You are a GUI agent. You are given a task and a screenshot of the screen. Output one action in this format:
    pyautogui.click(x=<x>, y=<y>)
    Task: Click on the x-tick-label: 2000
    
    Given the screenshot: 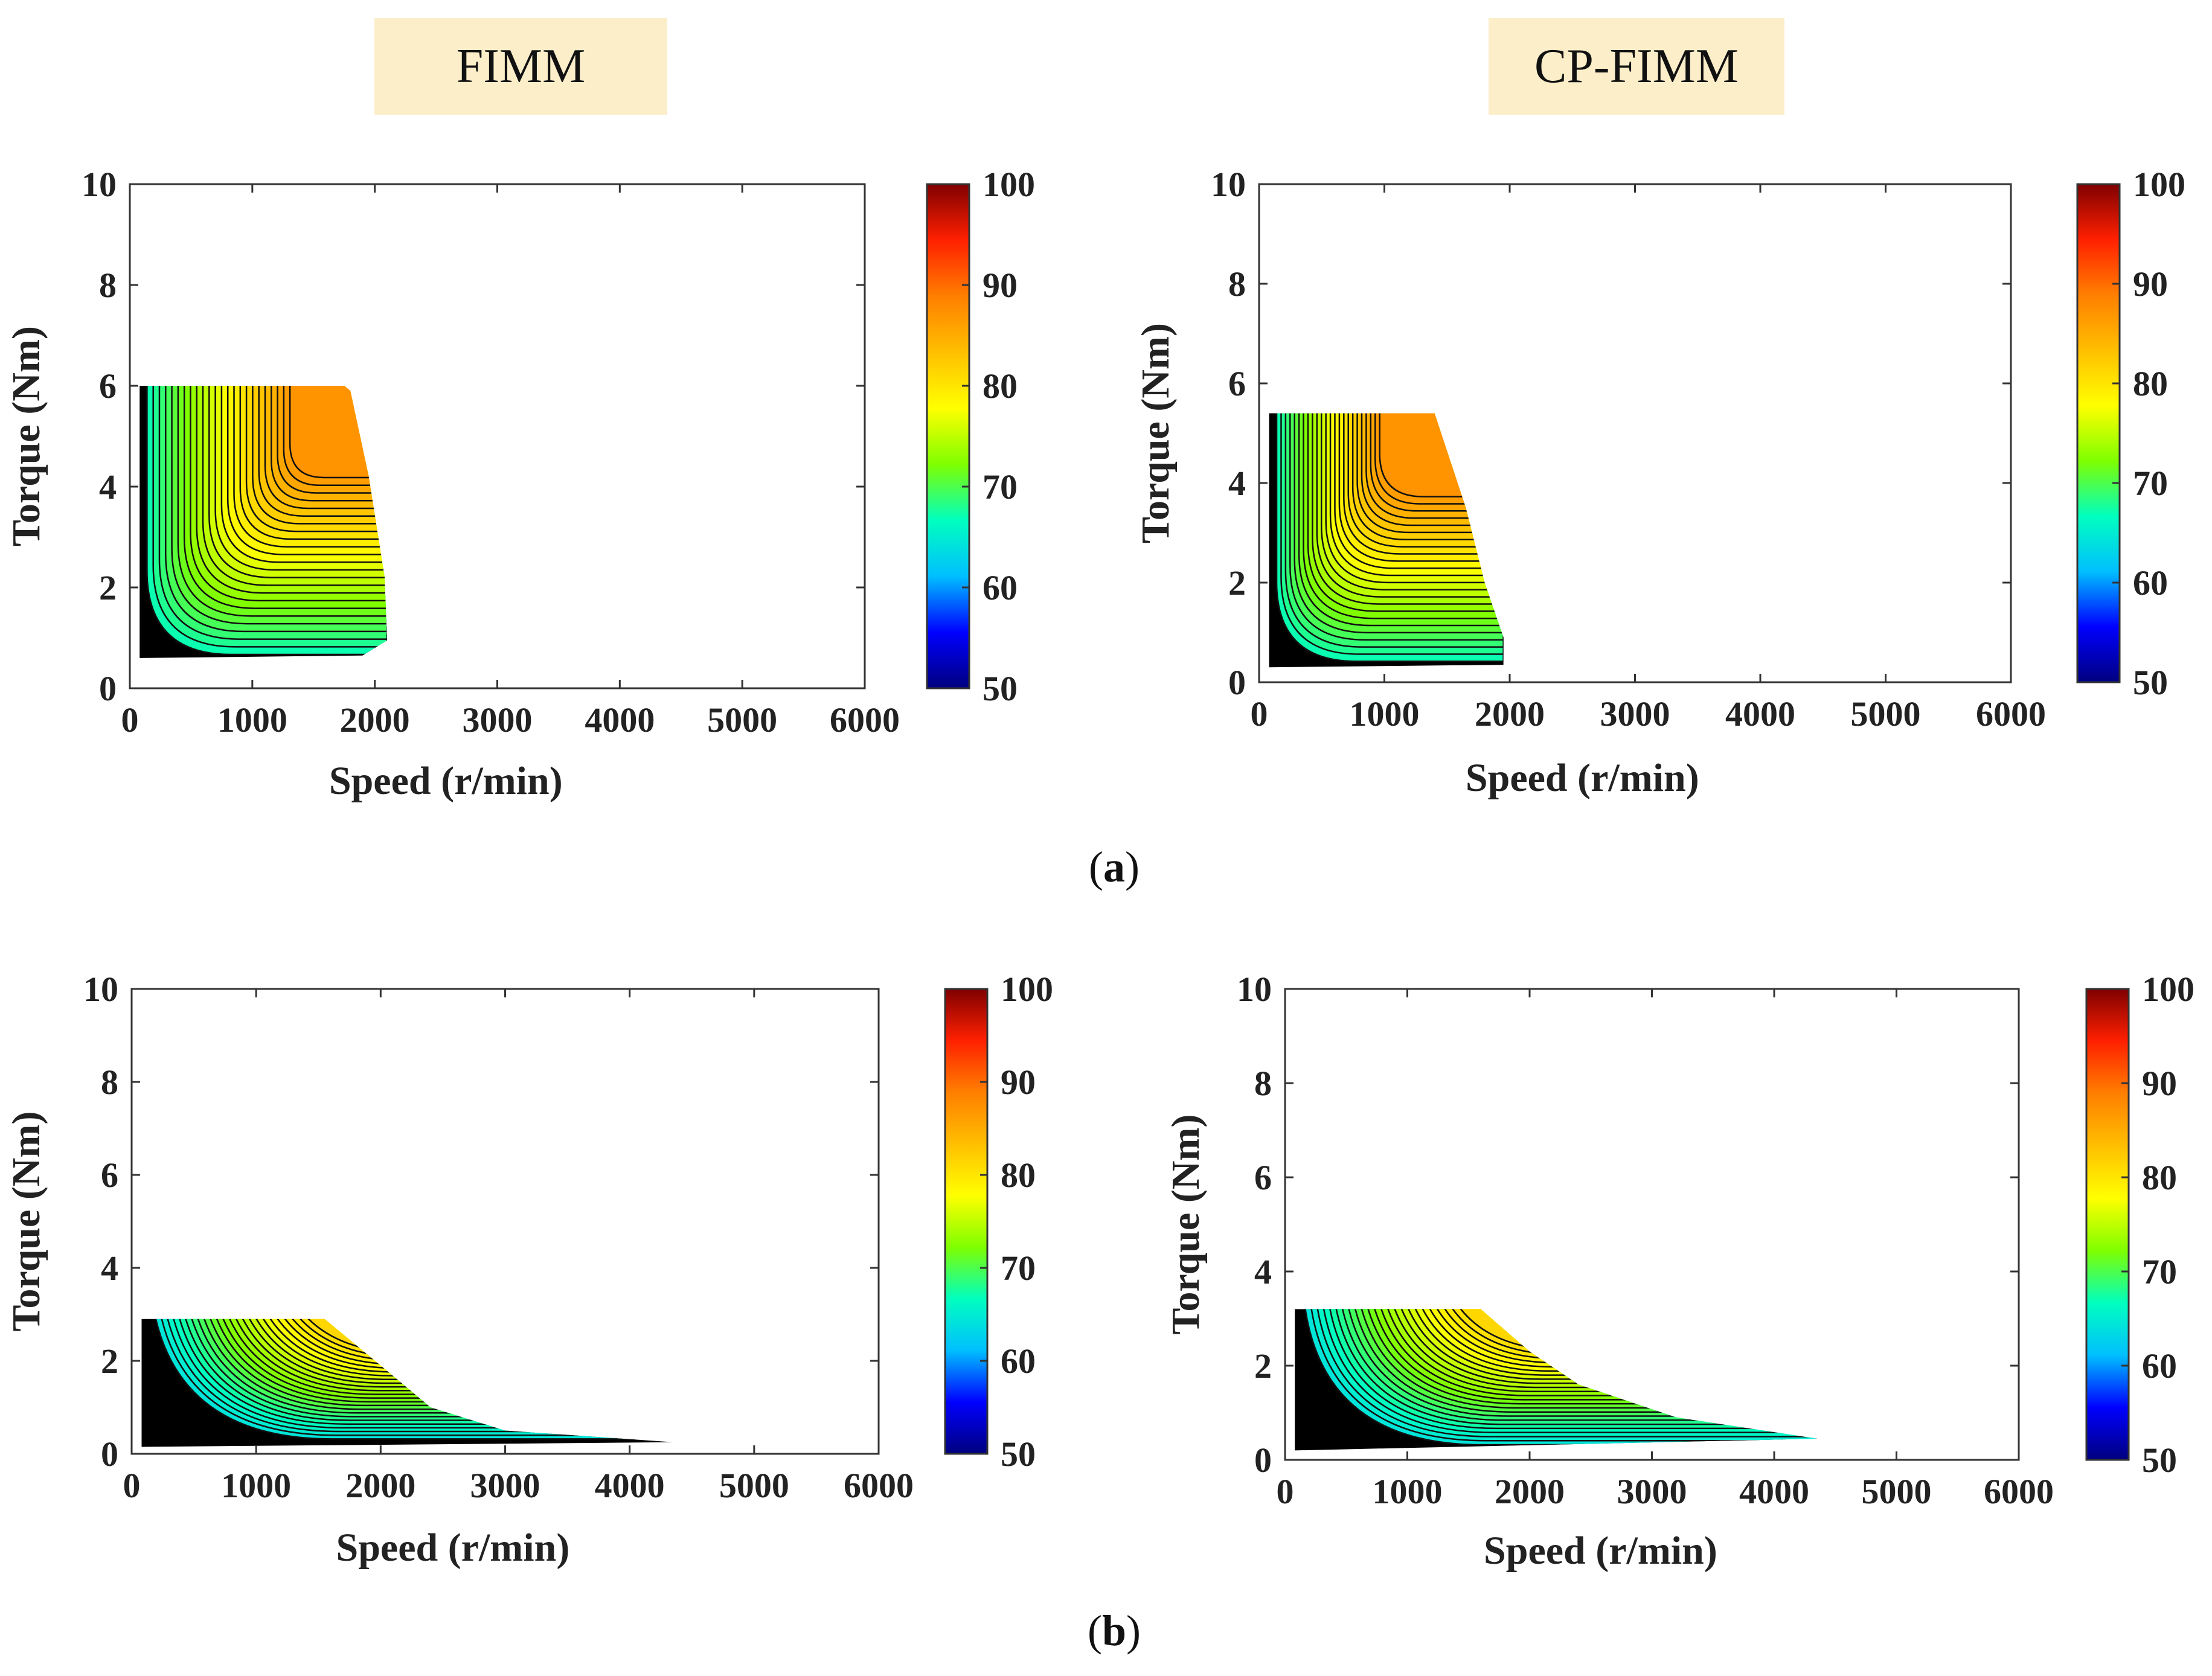 What is the action you would take?
    pyautogui.click(x=380, y=1485)
    